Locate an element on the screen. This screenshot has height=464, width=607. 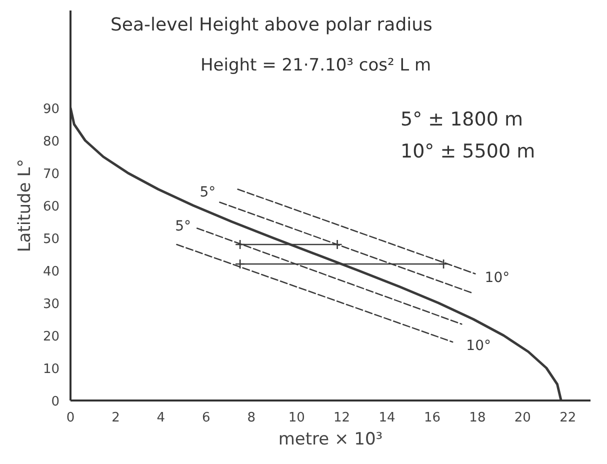
y-tick-label: 40 is located at coordinates (51, 272).